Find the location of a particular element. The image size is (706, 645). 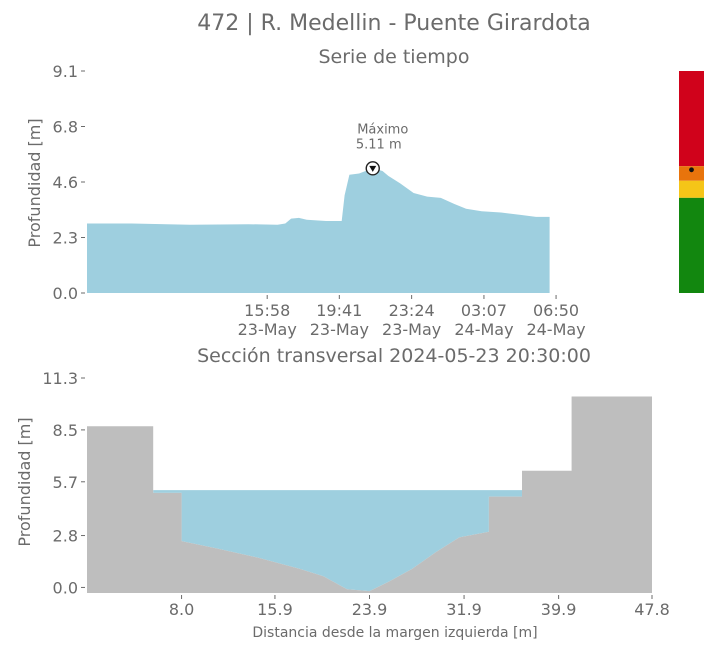

y-tick-label: 5.7 is located at coordinates (65, 482).